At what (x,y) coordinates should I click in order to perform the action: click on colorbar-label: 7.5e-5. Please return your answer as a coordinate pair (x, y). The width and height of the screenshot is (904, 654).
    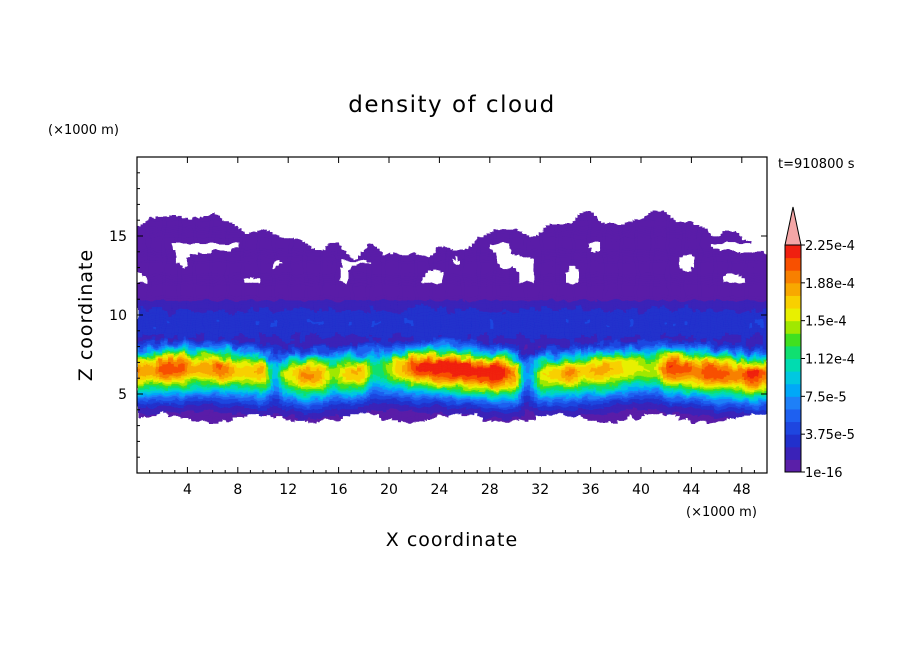
    Looking at the image, I should click on (826, 397).